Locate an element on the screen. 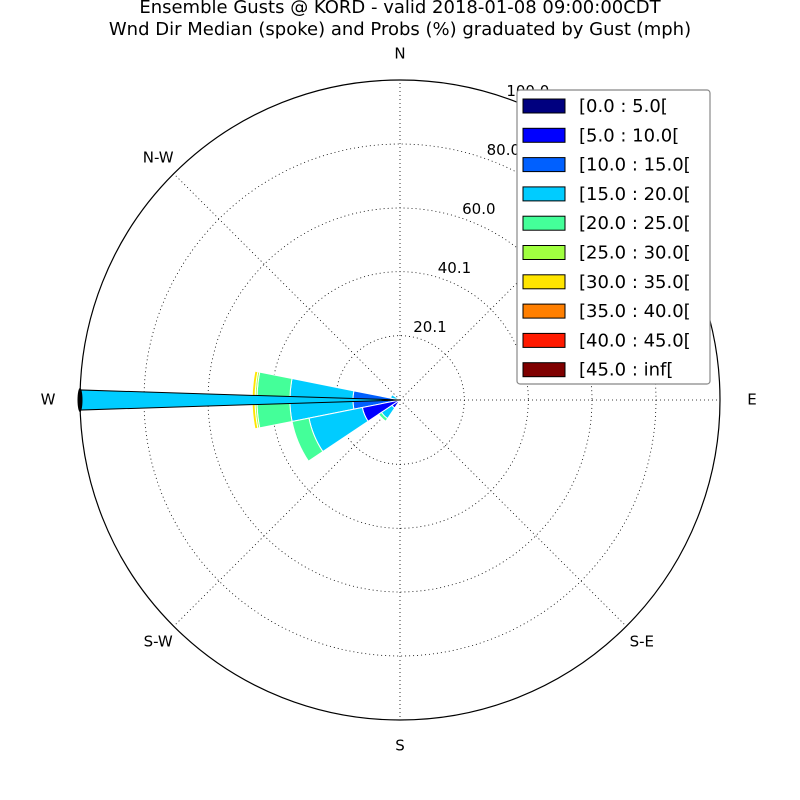 The width and height of the screenshot is (800, 800). compass-label: S is located at coordinates (400, 746).